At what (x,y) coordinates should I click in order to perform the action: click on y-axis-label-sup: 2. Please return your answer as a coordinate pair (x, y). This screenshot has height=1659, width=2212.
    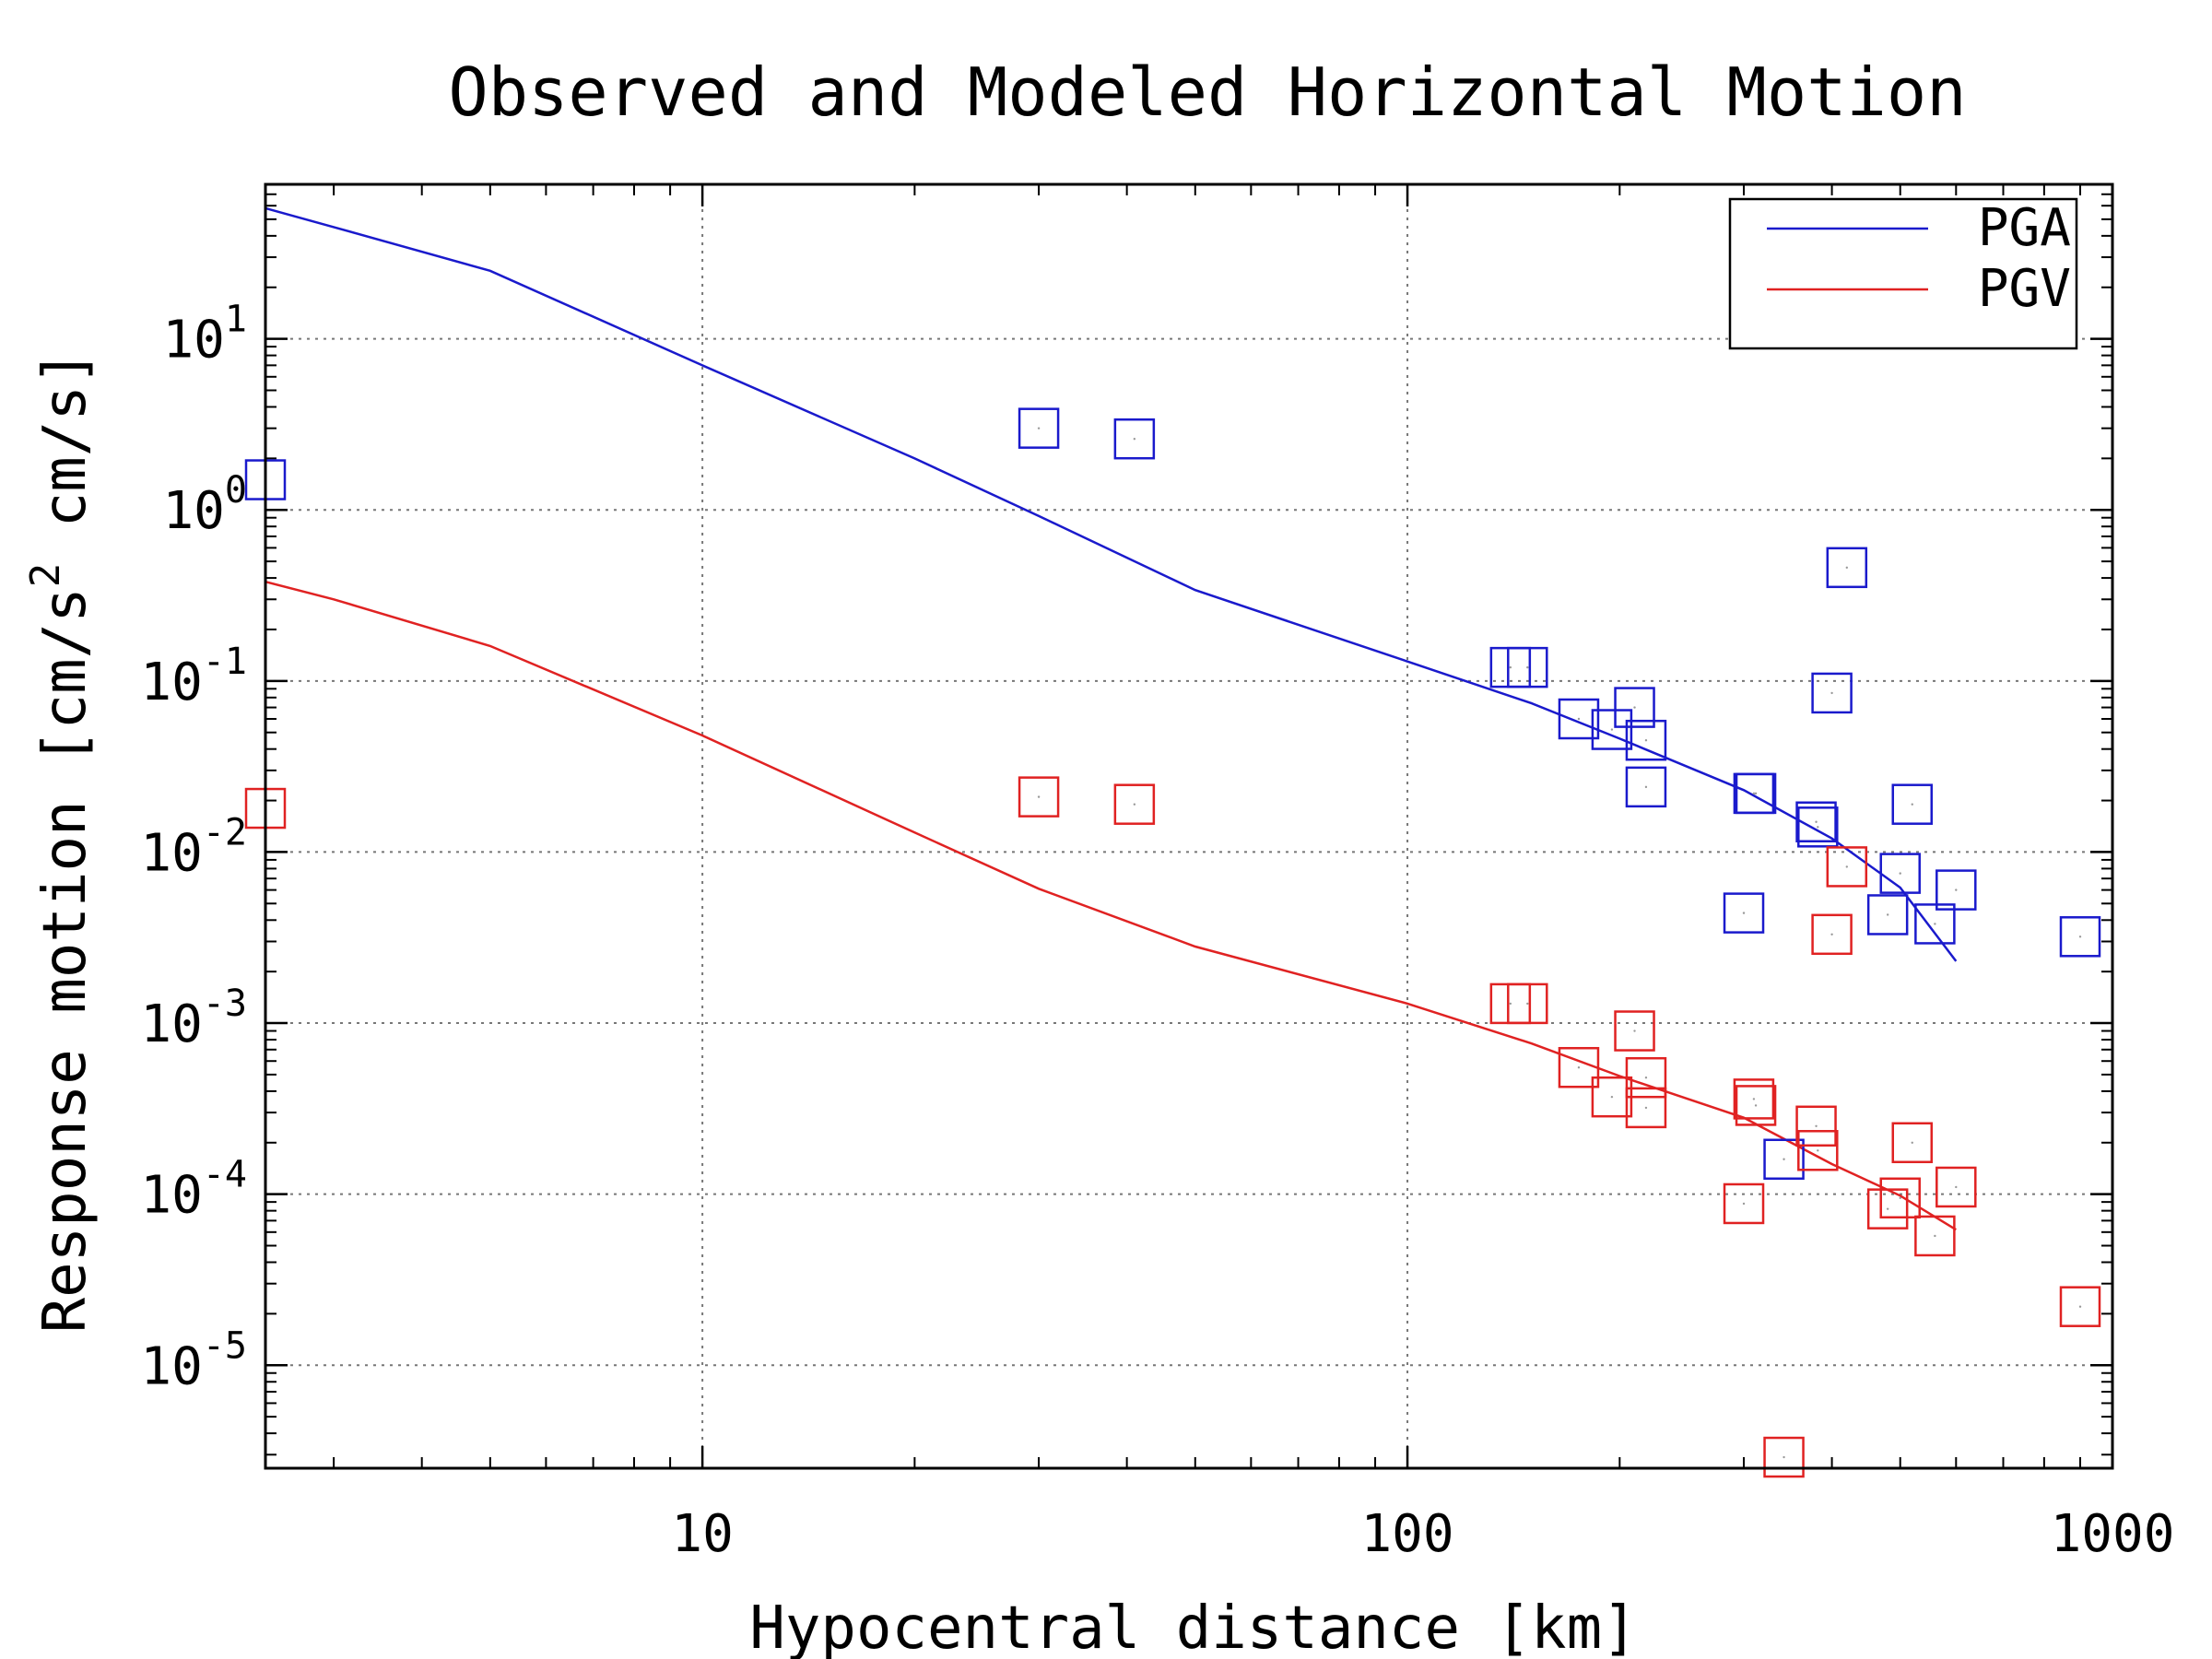
    Looking at the image, I should click on (45, 575).